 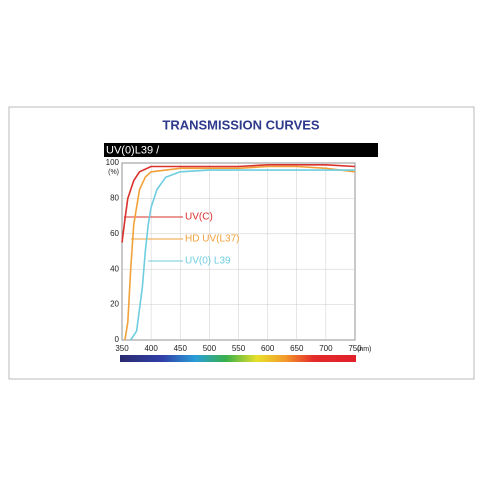 I want to click on y-tick-label: 60, so click(x=114, y=233).